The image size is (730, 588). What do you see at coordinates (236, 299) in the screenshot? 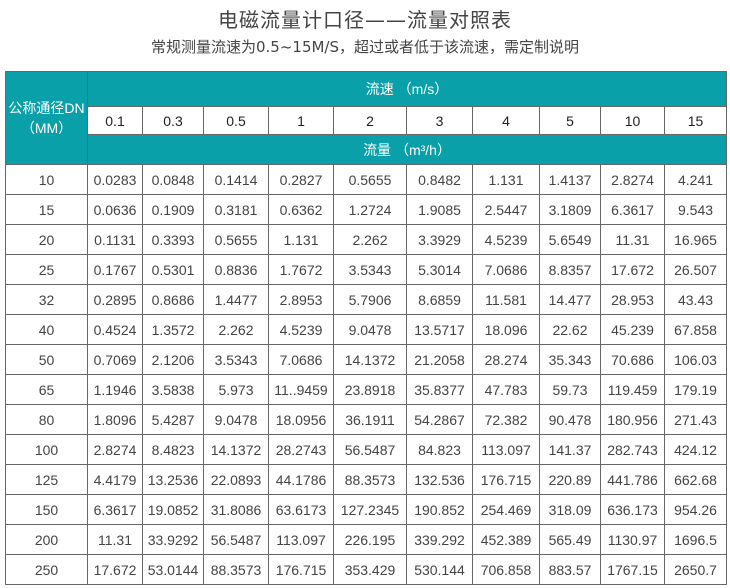
I see `flow-cell: 1.4477` at bounding box center [236, 299].